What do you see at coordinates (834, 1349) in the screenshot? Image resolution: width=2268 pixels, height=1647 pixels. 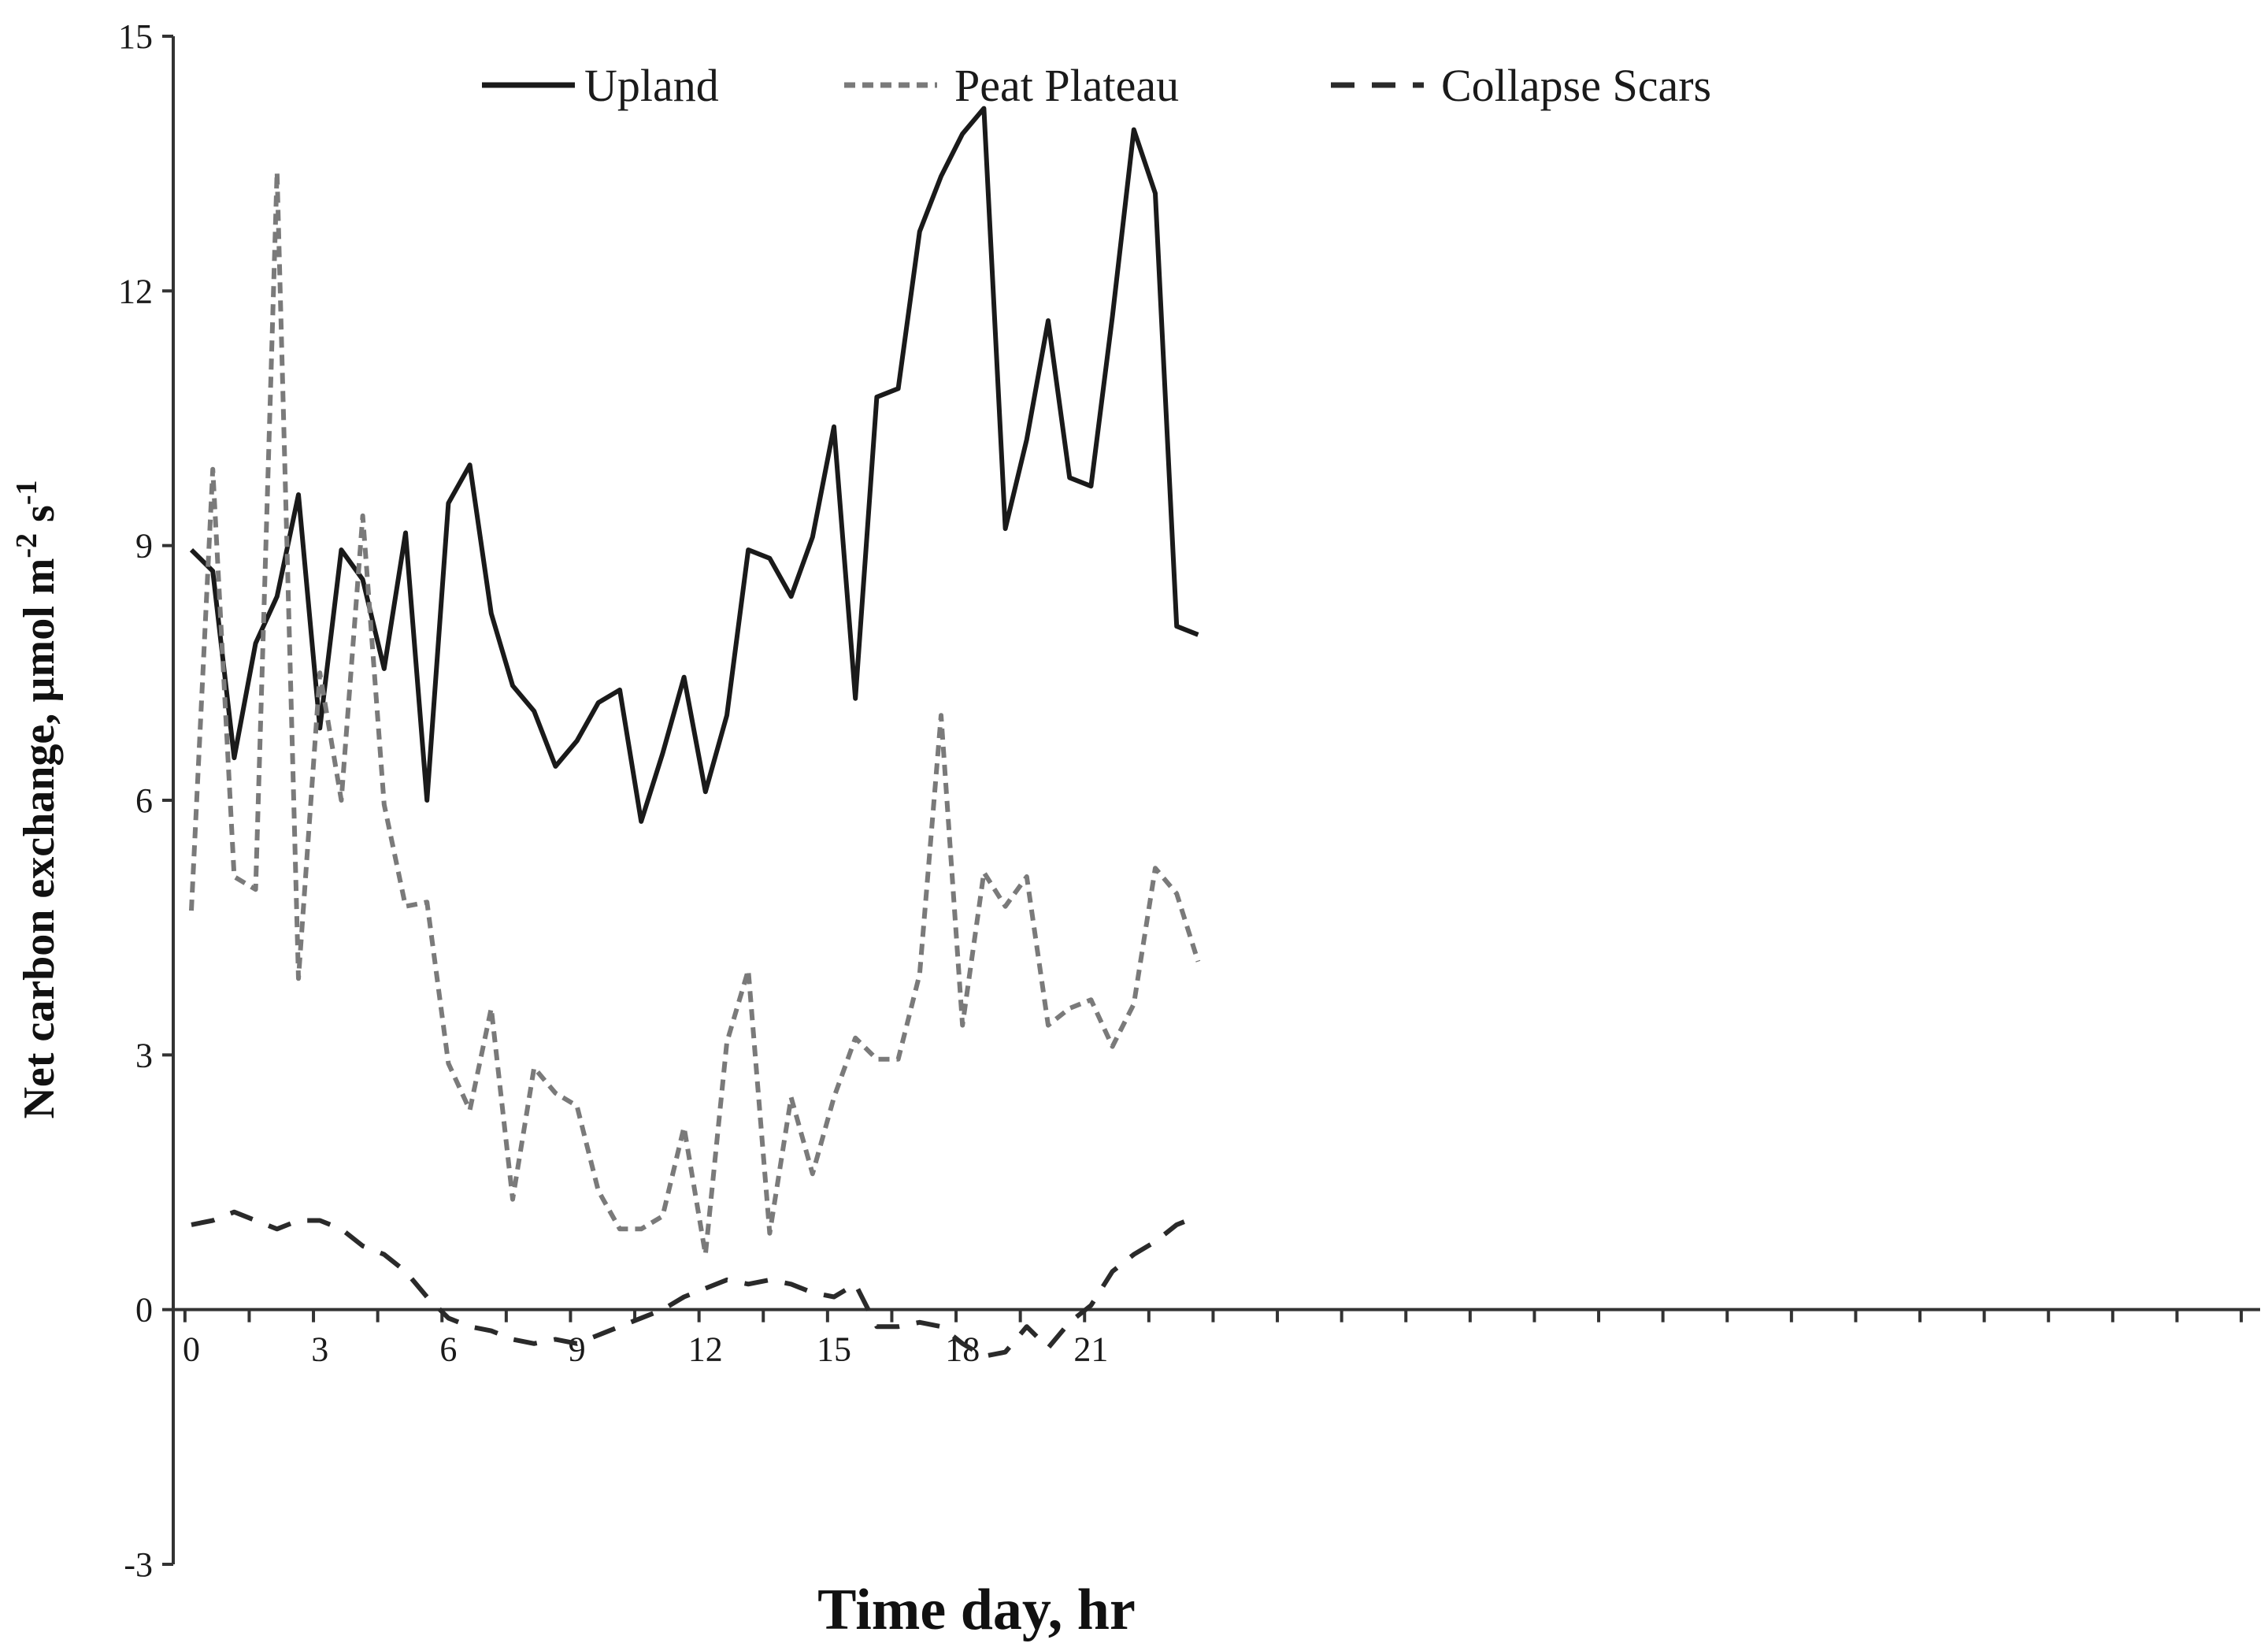 I see `x-tick-label: 15` at bounding box center [834, 1349].